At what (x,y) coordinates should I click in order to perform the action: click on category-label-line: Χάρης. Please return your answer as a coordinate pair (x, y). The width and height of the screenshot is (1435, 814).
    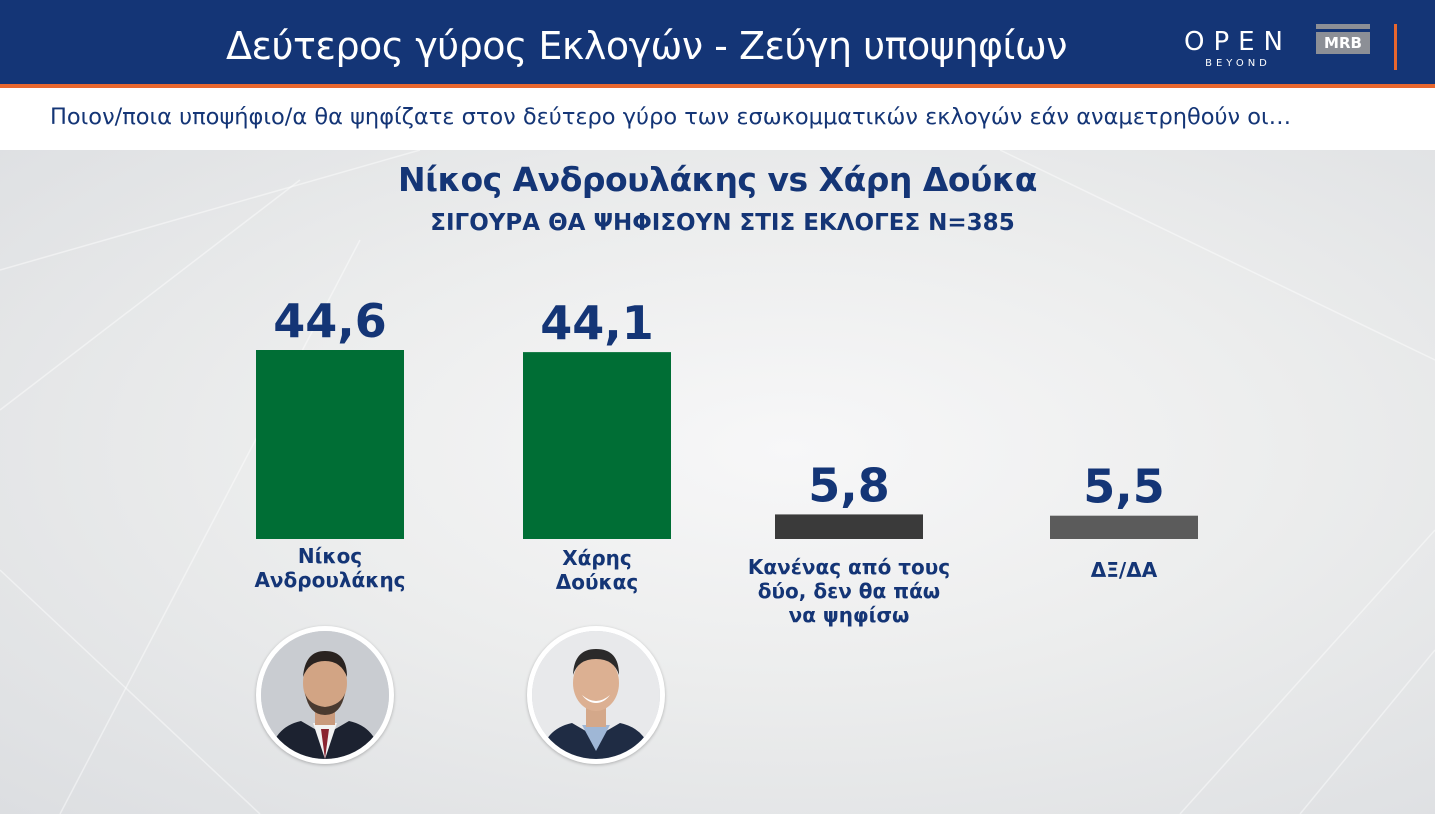
    Looking at the image, I should click on (597, 558).